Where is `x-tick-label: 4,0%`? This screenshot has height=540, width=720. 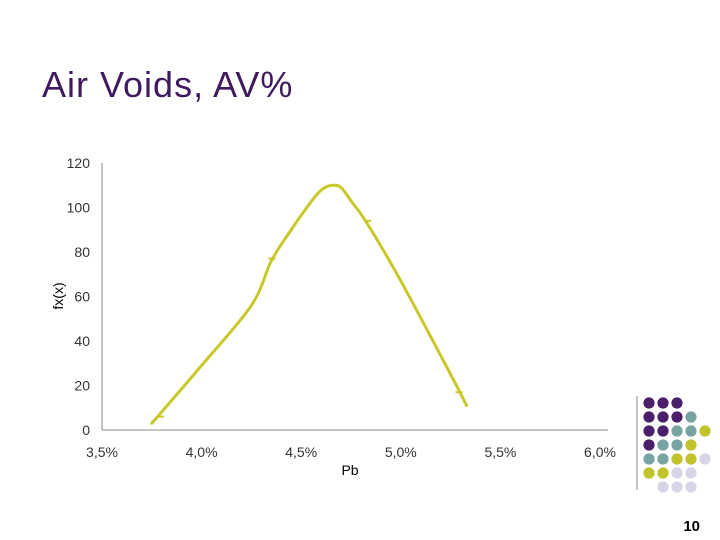
x-tick-label: 4,0% is located at coordinates (202, 452).